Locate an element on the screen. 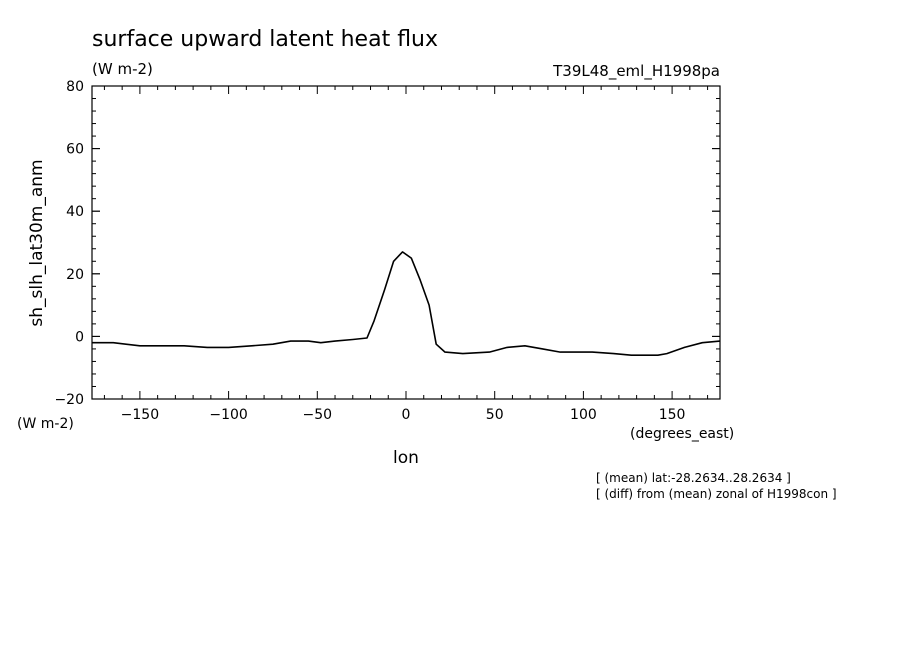 The height and width of the screenshot is (654, 904). chart-units: (W m-2) is located at coordinates (122, 69).